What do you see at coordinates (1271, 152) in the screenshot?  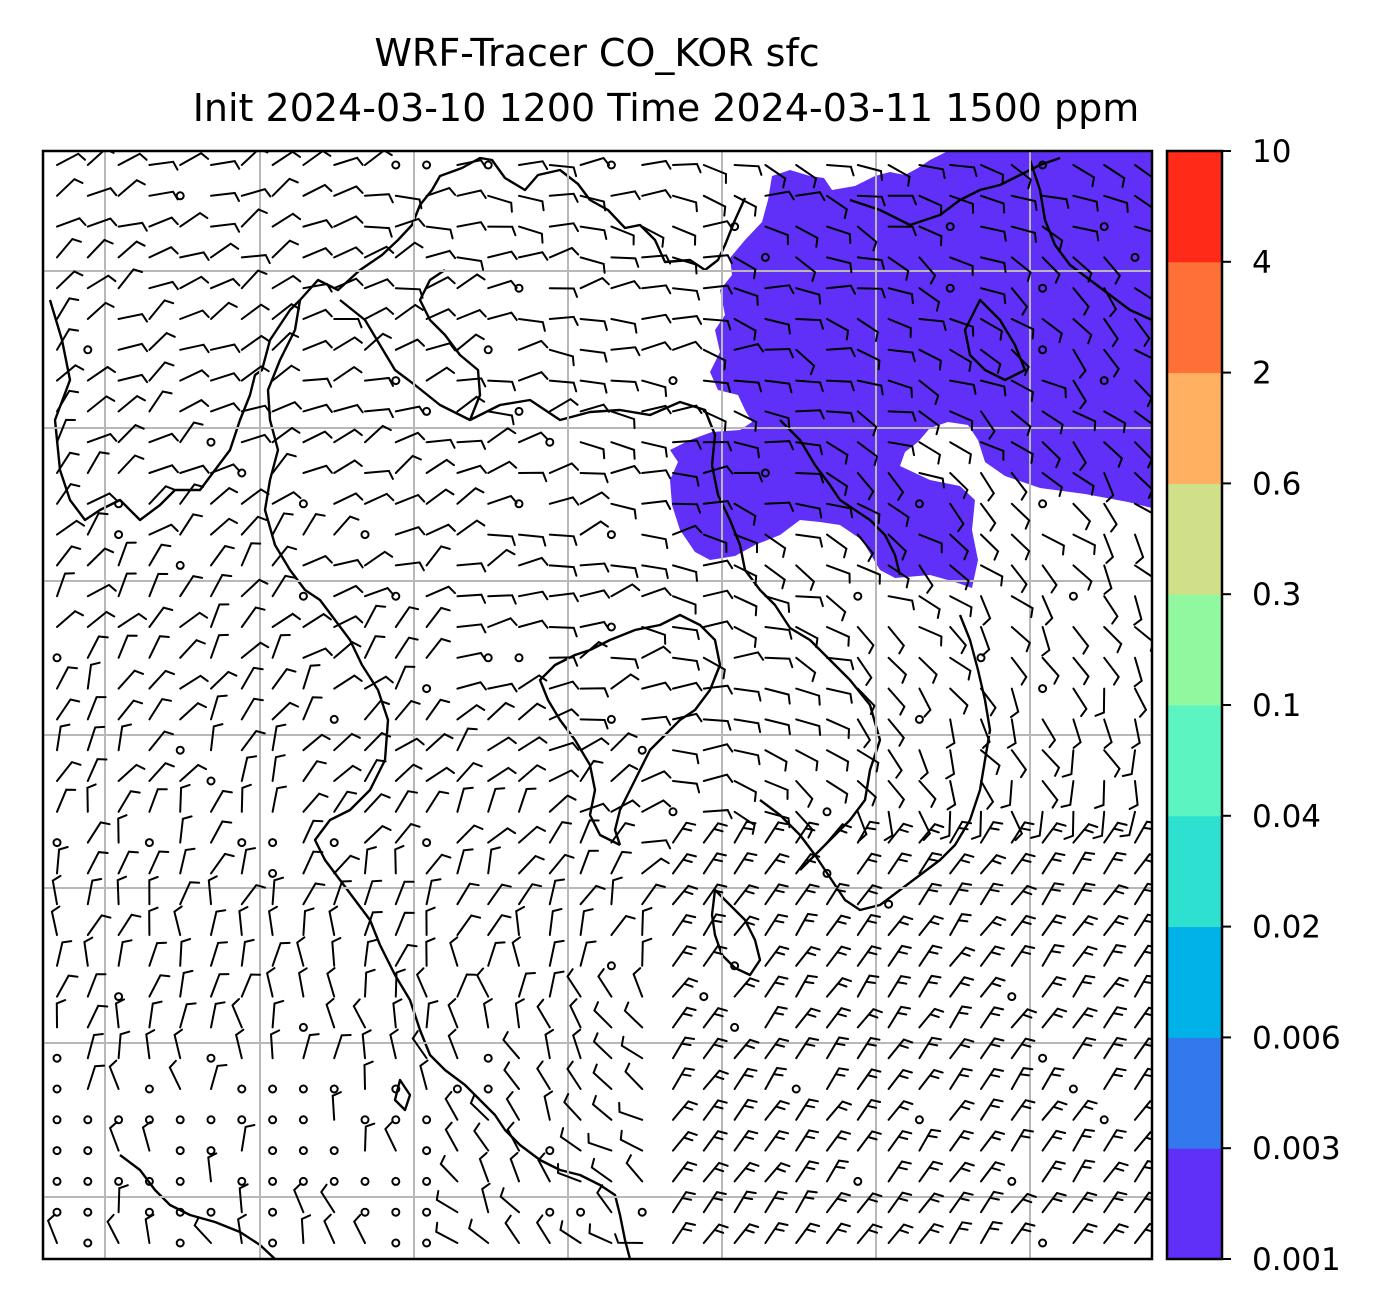 I see `colorbar-tick-label: 10` at bounding box center [1271, 152].